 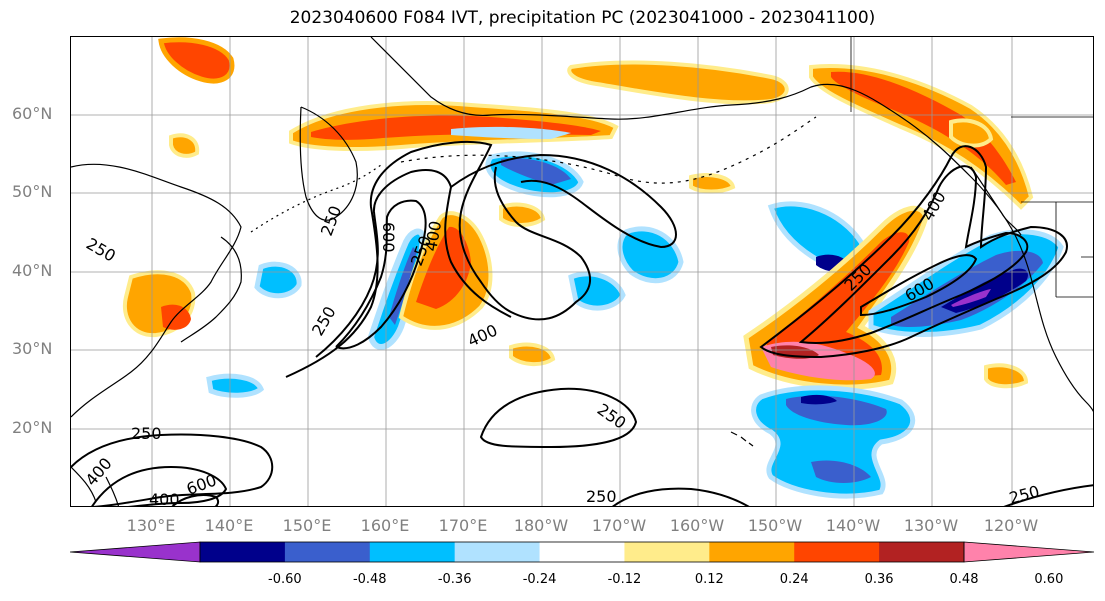 I want to click on lon-label-130e: 130°E, so click(x=151, y=525).